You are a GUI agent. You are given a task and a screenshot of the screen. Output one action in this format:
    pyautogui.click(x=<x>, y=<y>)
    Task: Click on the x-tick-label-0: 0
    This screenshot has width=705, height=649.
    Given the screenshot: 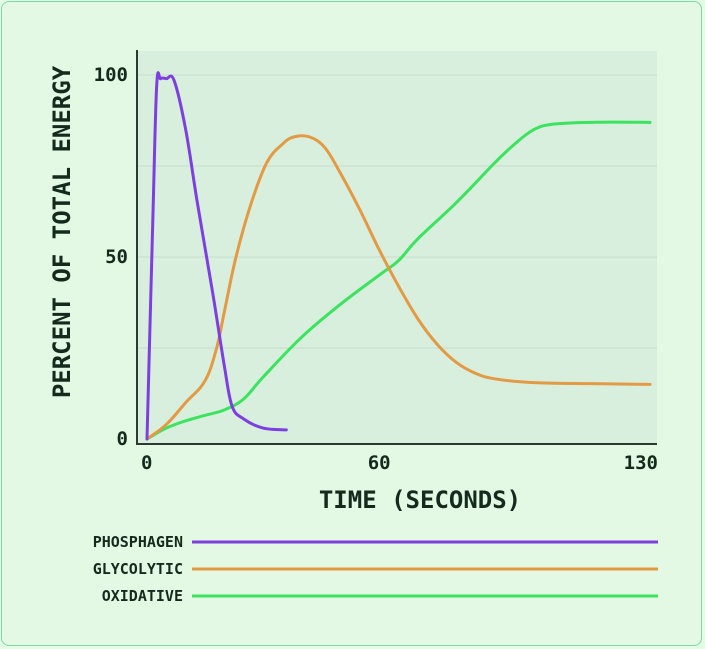 What is the action you would take?
    pyautogui.click(x=146, y=463)
    